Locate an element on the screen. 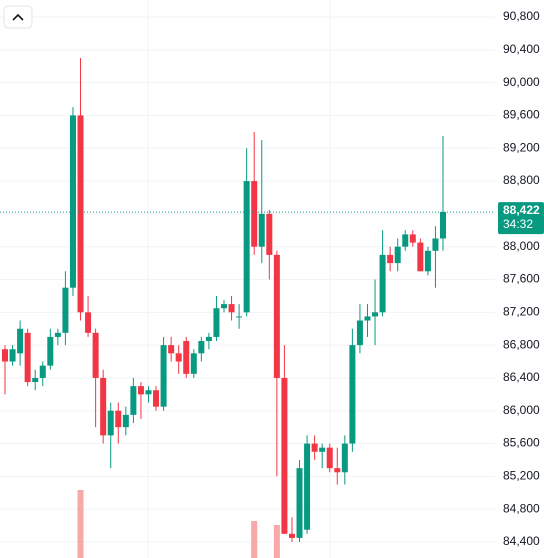 The height and width of the screenshot is (558, 544). y-tick-label: 84,400 is located at coordinates (521, 541).